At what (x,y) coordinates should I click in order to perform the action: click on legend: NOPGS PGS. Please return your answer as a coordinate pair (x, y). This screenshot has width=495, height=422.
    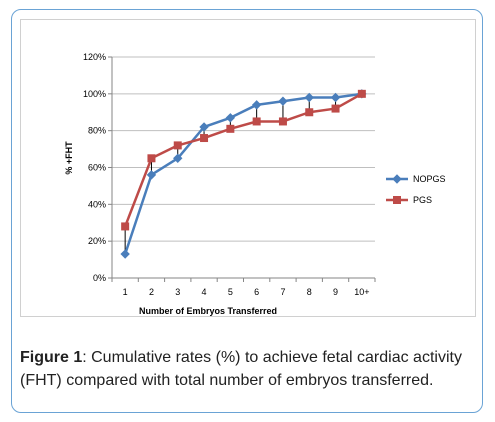
    Looking at the image, I should click on (416, 189).